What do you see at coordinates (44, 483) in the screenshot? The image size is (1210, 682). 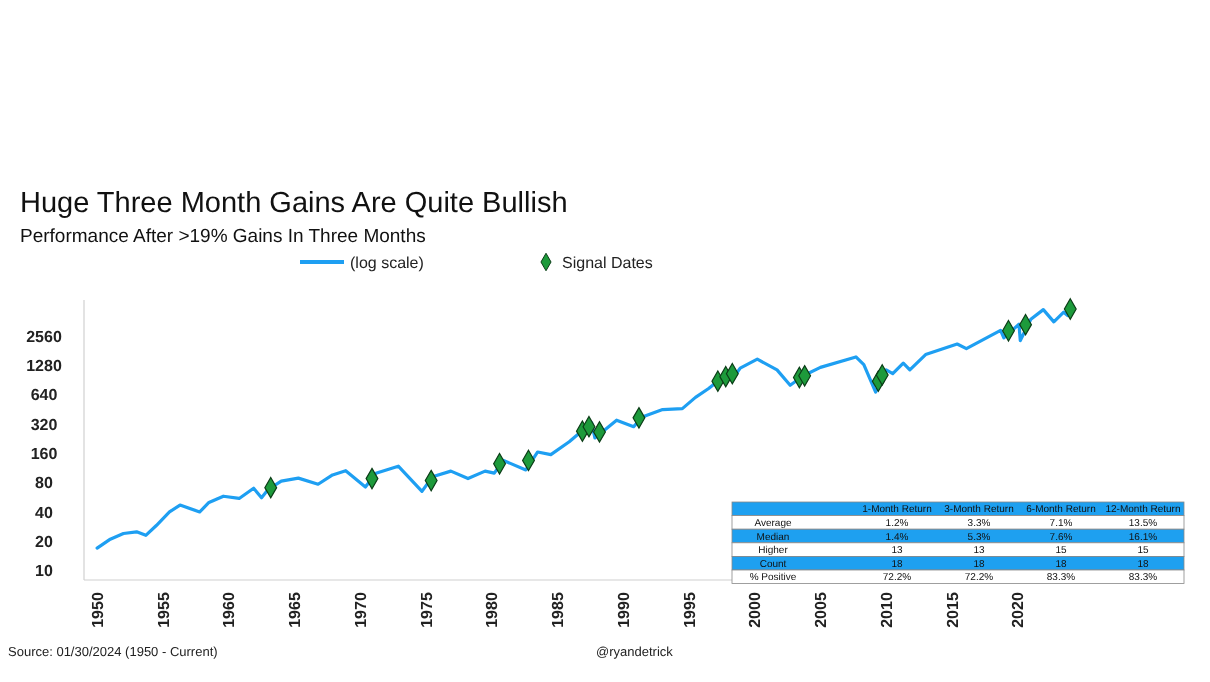 I see `y-tick-label: 80` at bounding box center [44, 483].